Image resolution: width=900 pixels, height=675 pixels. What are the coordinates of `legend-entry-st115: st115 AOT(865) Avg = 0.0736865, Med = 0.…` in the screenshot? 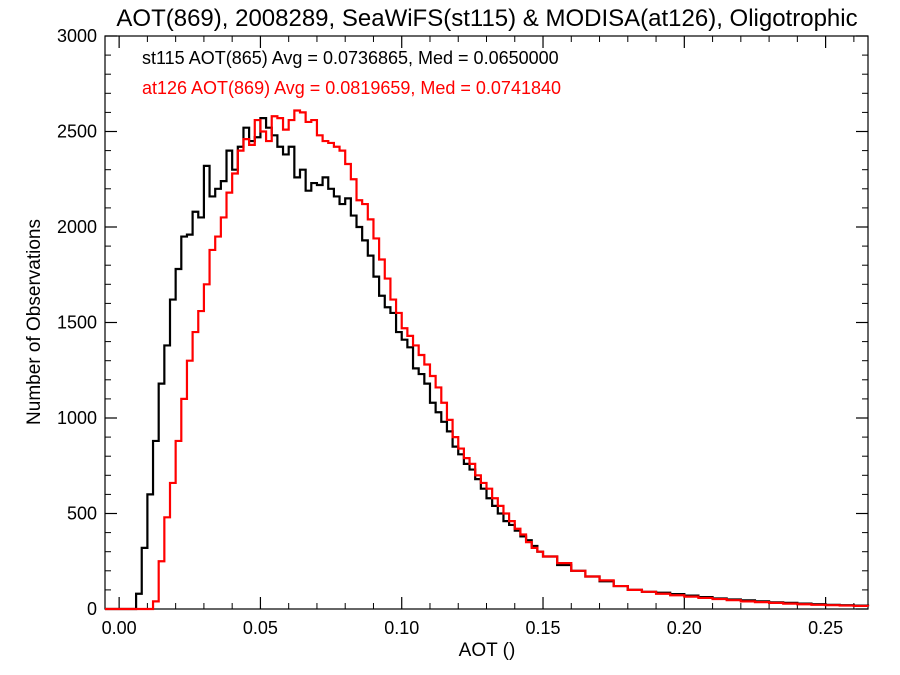 It's located at (350, 58).